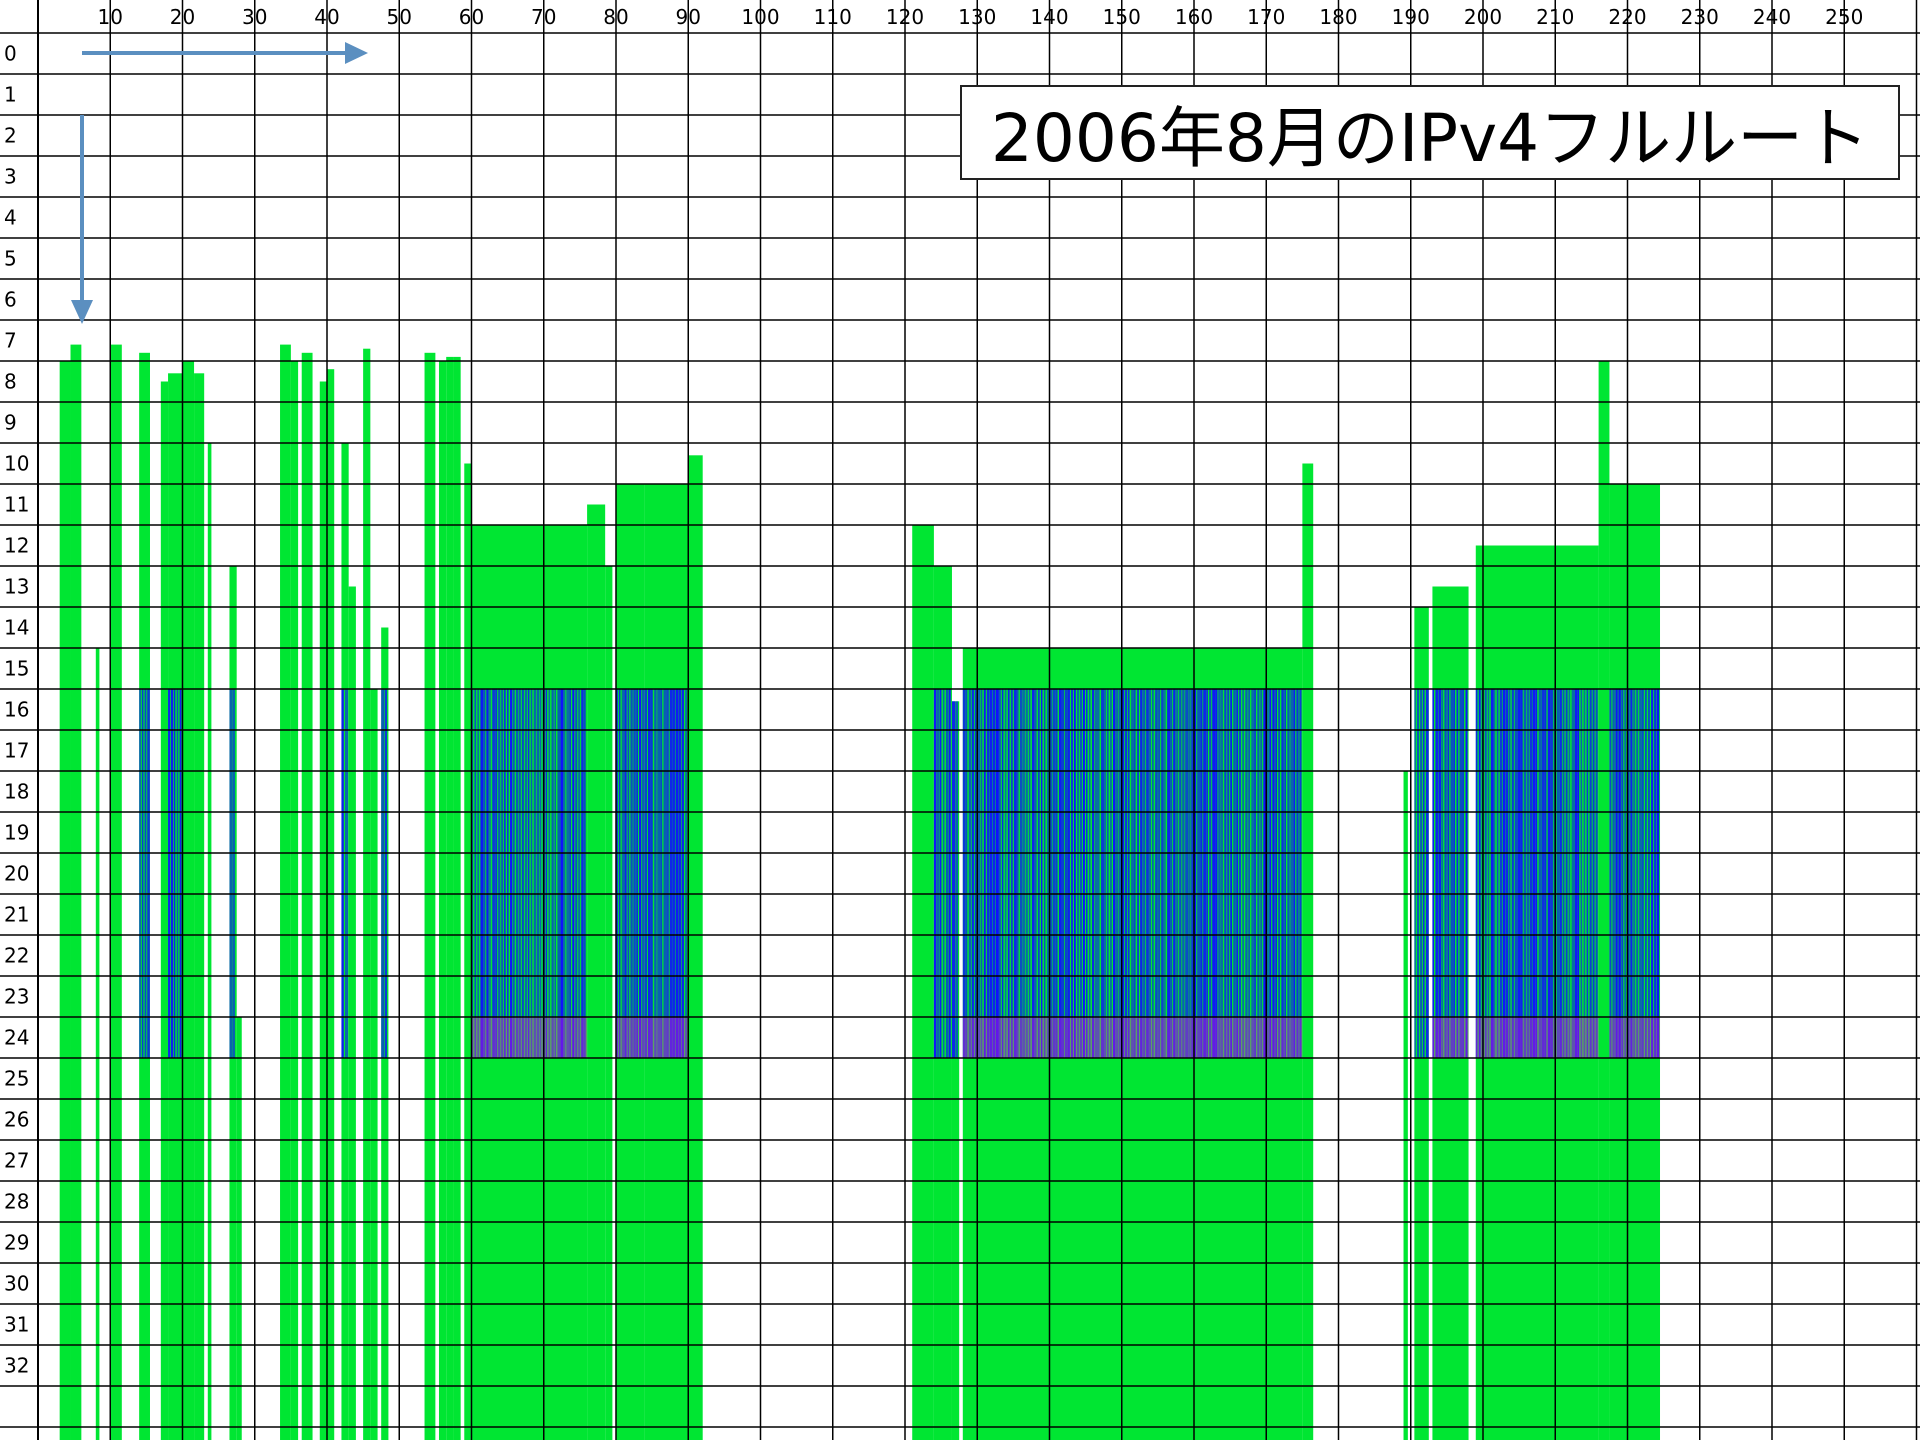 This screenshot has width=1920, height=1440. I want to click on y-tick-label: 32, so click(16, 1366).